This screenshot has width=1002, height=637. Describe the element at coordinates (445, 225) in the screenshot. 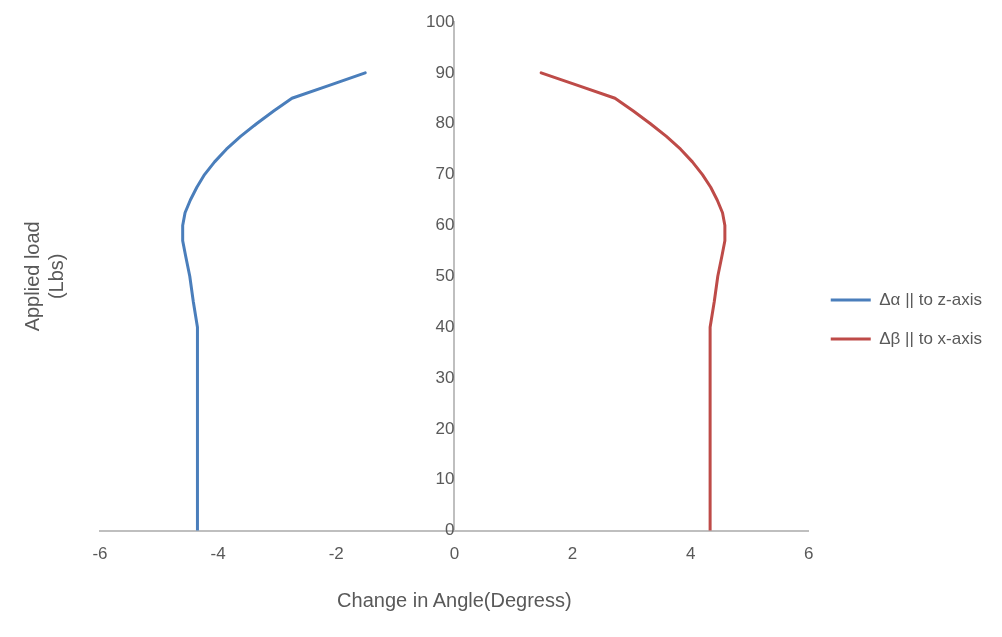

I see `y-tick-label: 60` at that location.